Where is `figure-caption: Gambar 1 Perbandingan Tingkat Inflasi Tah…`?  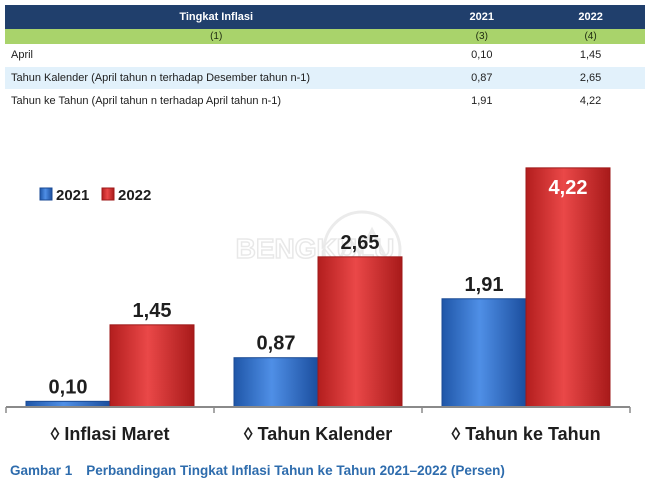 figure-caption: Gambar 1 Perbandingan Tingkat Inflasi Tah… is located at coordinates (257, 470).